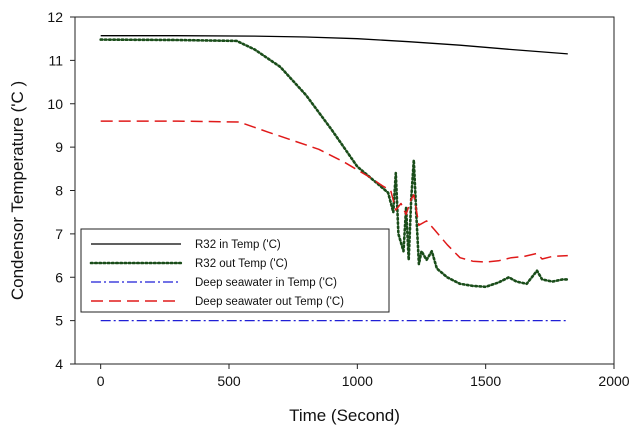 The width and height of the screenshot is (637, 435). Describe the element at coordinates (229, 381) in the screenshot. I see `x-tick-label: 500` at that location.